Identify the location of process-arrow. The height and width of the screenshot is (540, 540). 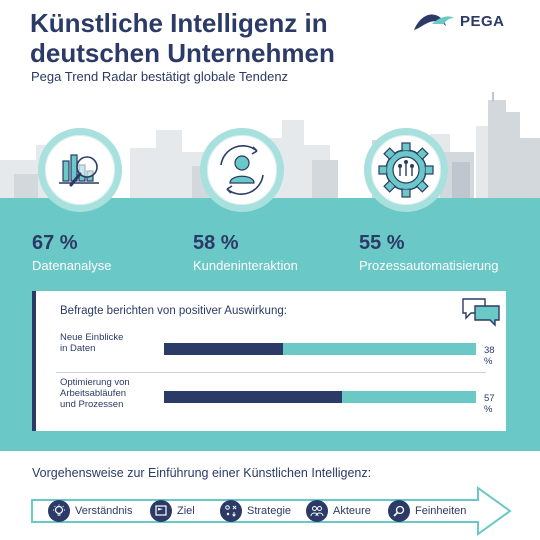
(271, 511).